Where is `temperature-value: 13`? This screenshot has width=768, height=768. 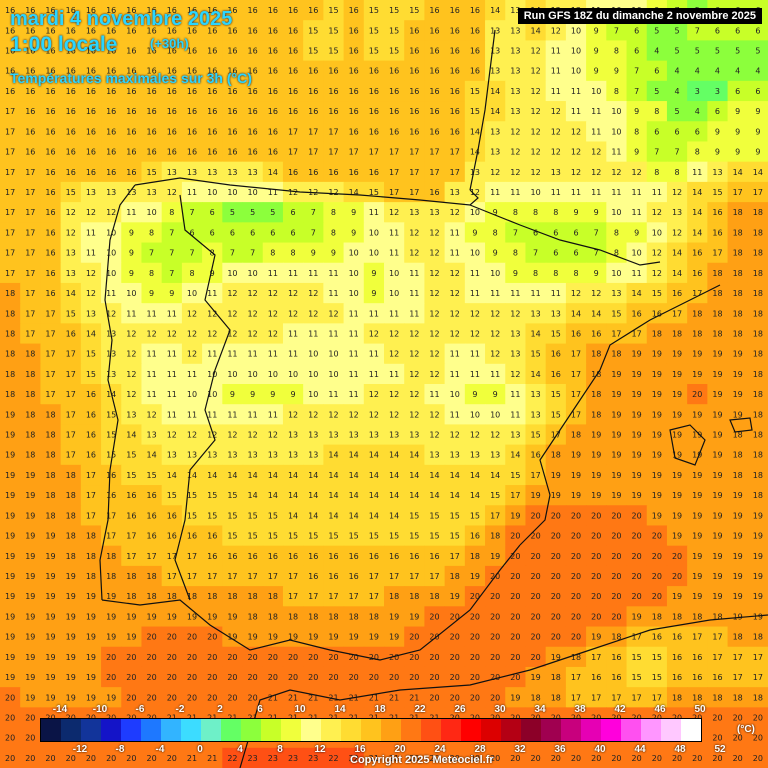
temperature-value: 13 is located at coordinates (535, 414).